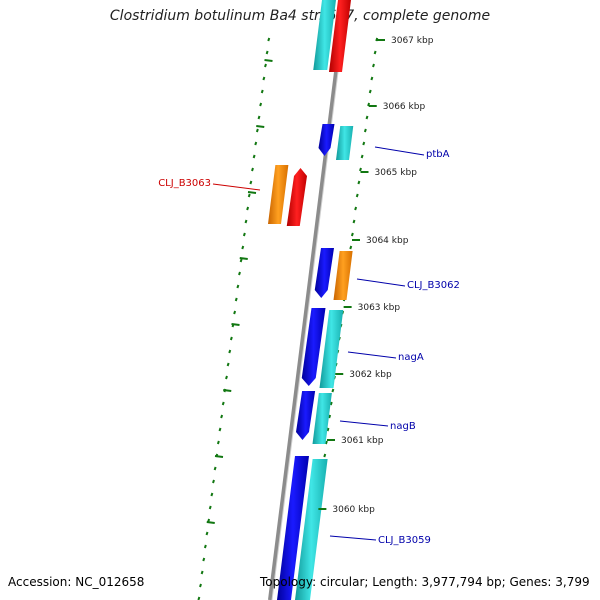 This screenshot has width=600, height=600. I want to click on ruler-tick-label: 3060 kbp, so click(353, 510).